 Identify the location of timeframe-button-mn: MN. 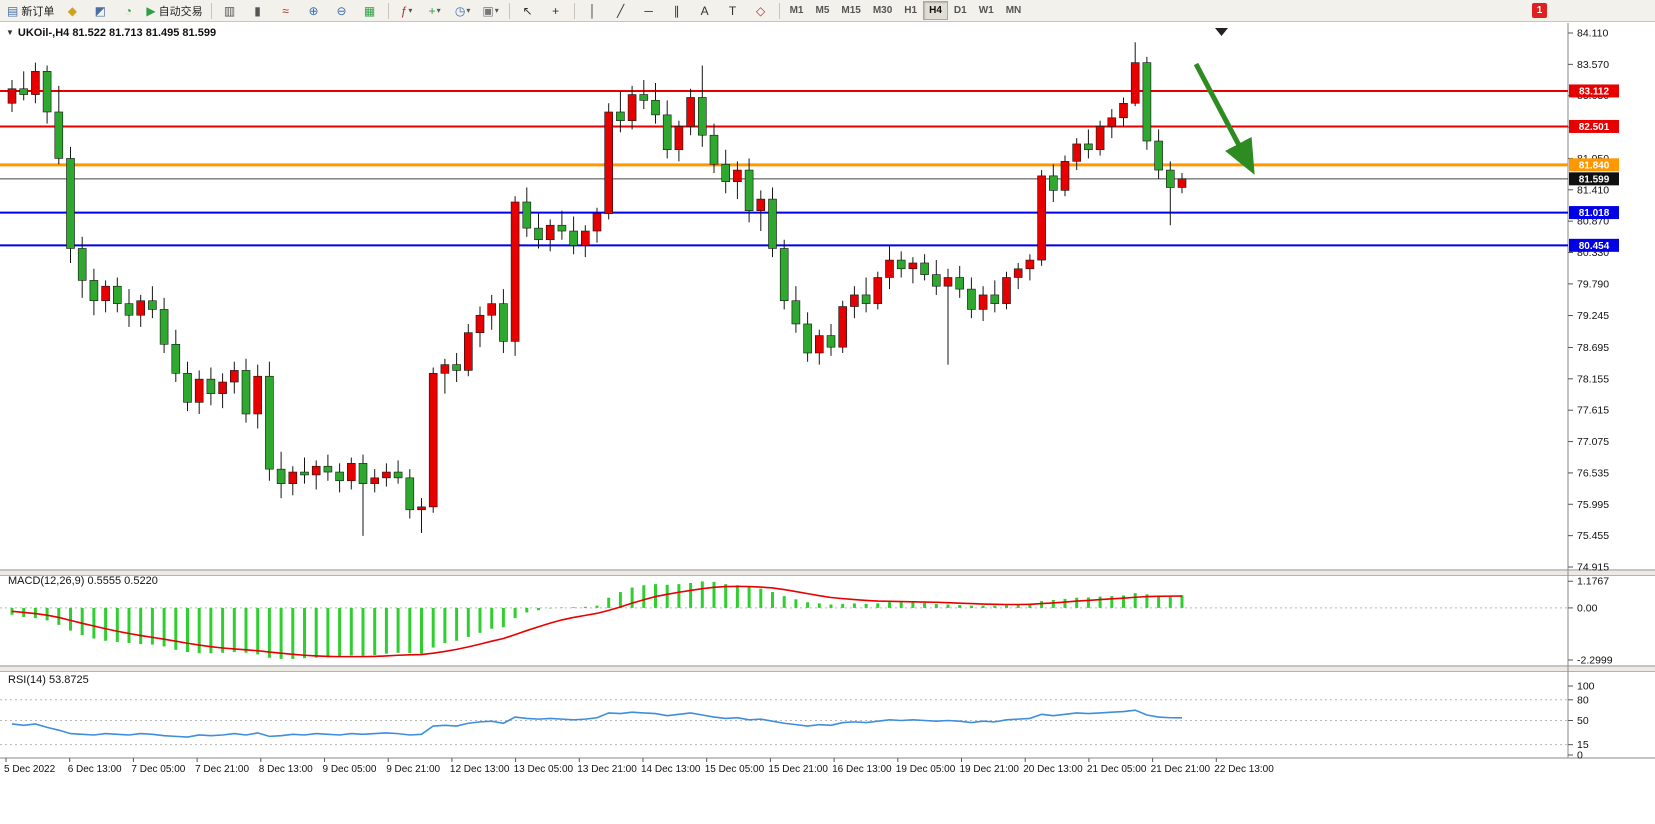
(1013, 10).